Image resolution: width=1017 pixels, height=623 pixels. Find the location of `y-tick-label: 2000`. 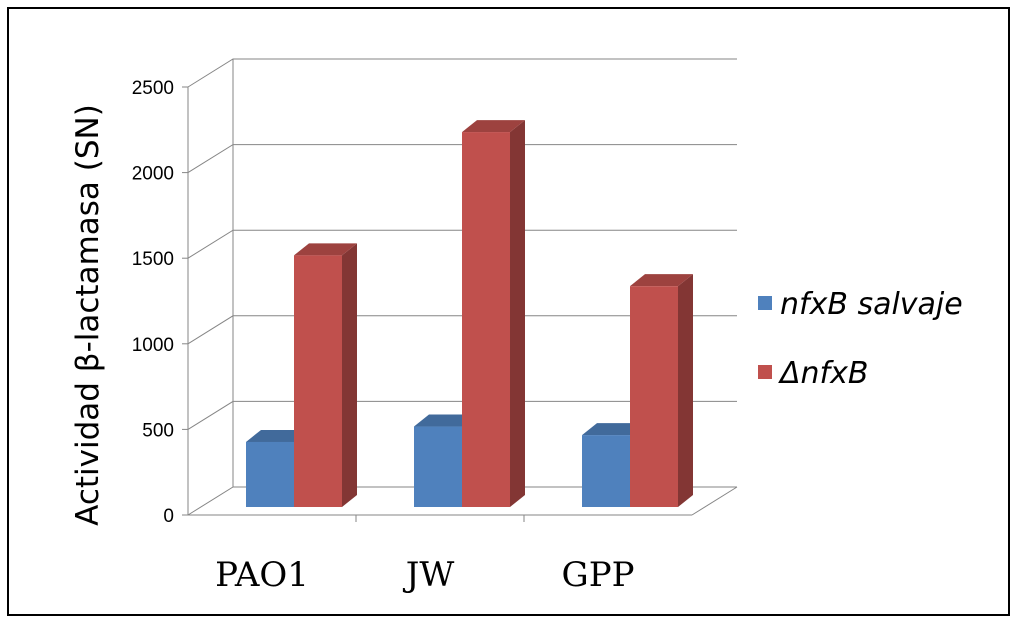

y-tick-label: 2000 is located at coordinates (153, 174).